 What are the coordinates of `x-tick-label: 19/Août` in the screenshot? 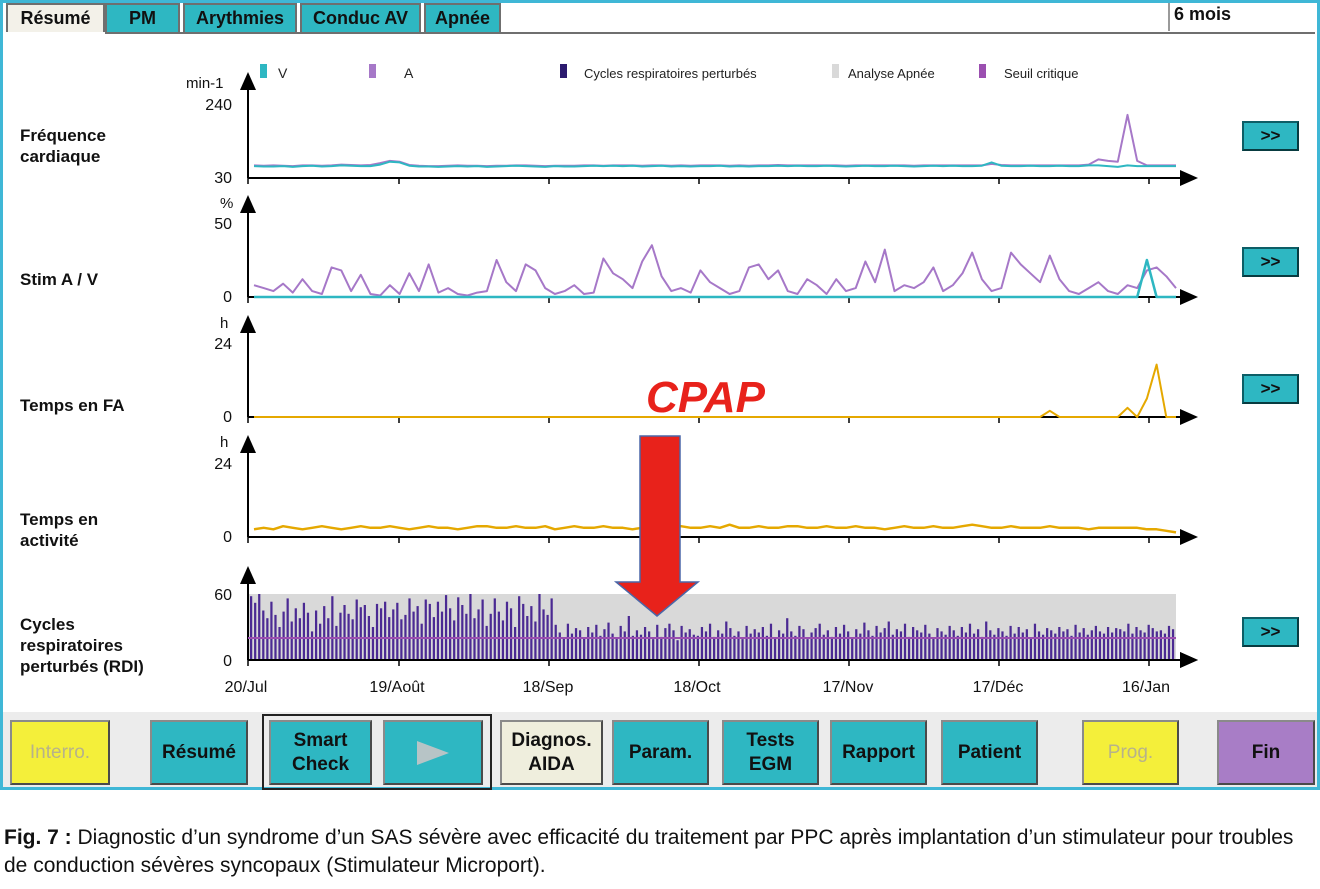 It's located at (397, 687).